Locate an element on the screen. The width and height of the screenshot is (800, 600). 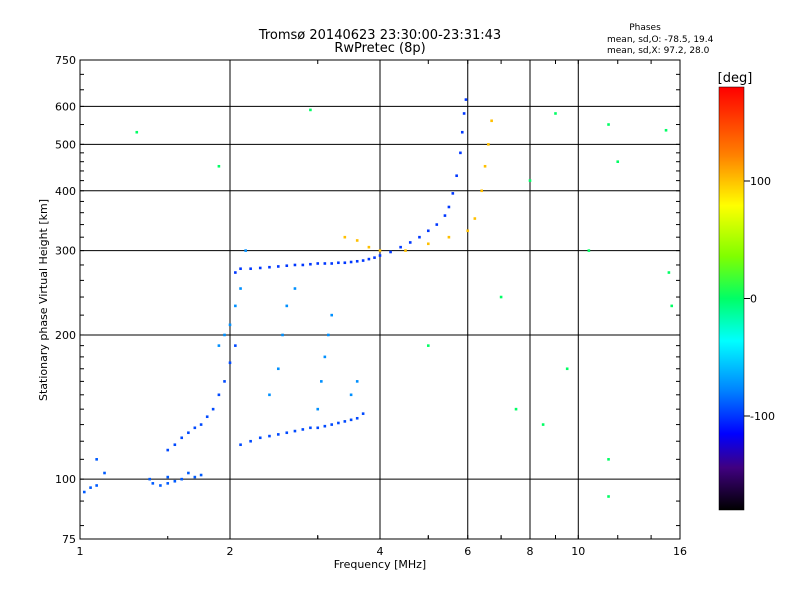
colorbar-tick-label: -100 is located at coordinates (762, 416).